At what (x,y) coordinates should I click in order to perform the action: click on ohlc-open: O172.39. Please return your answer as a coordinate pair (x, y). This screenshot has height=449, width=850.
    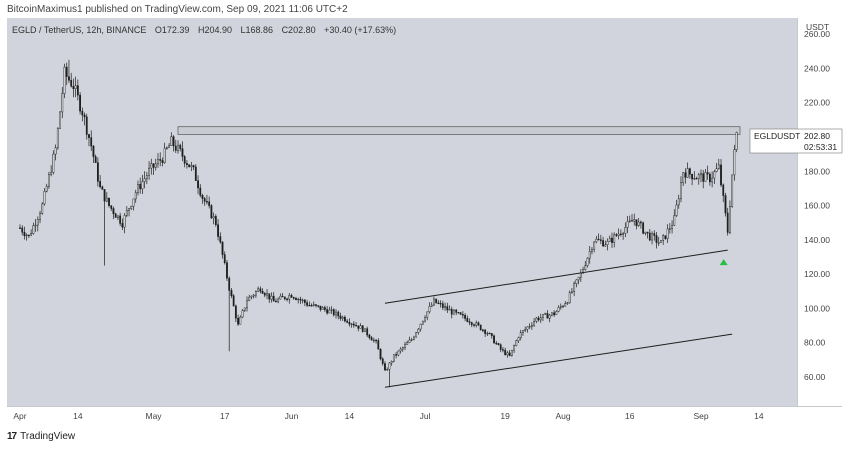
    Looking at the image, I should click on (172, 30).